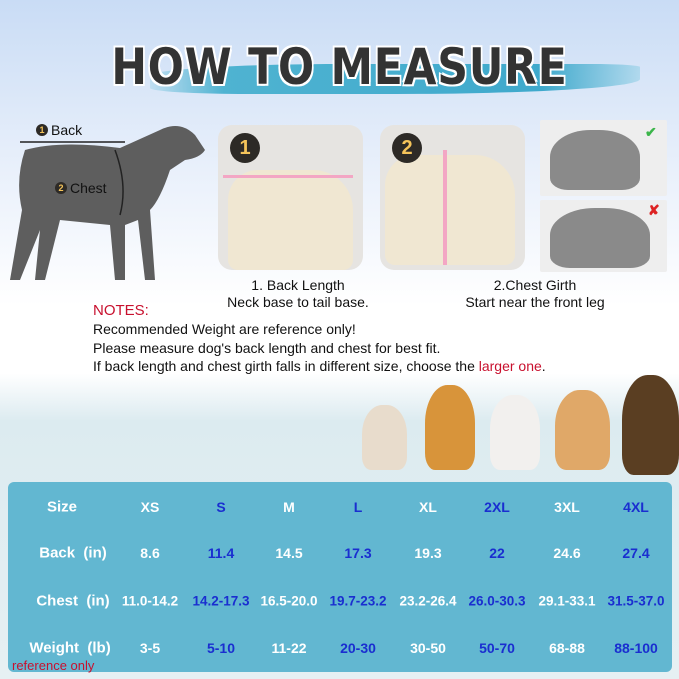  What do you see at coordinates (428, 648) in the screenshot?
I see `table-cell-weight: 30-50` at bounding box center [428, 648].